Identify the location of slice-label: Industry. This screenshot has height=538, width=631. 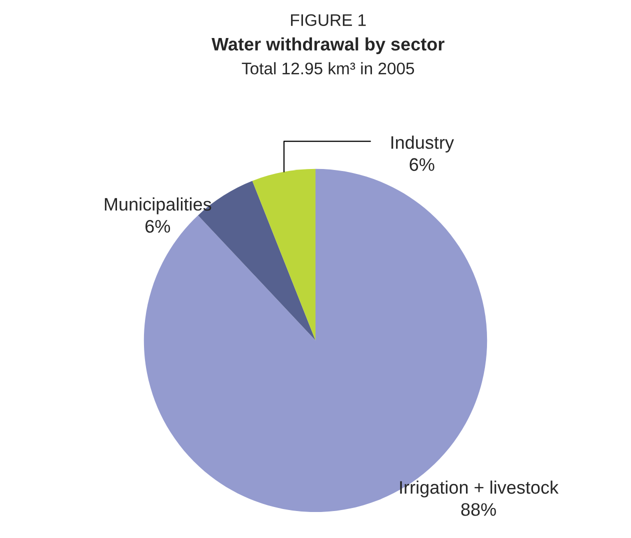
(422, 144).